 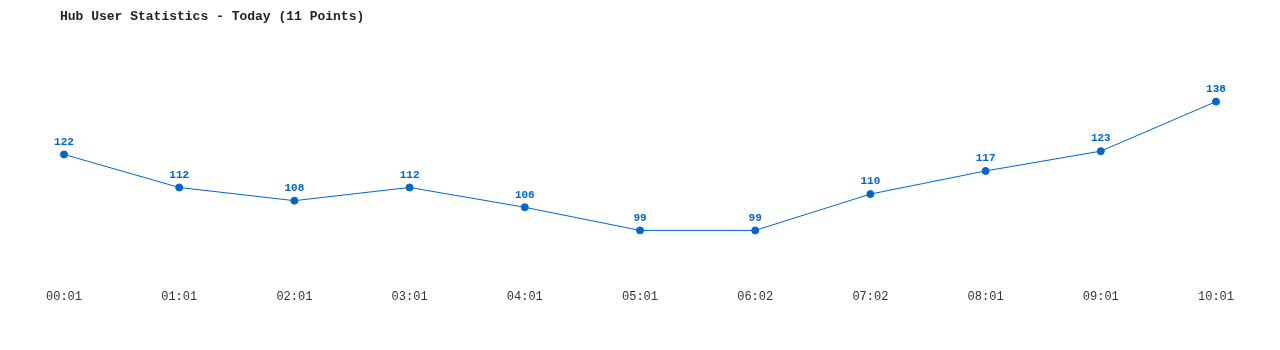 I want to click on x-tick-label: 03:01, so click(x=409, y=296).